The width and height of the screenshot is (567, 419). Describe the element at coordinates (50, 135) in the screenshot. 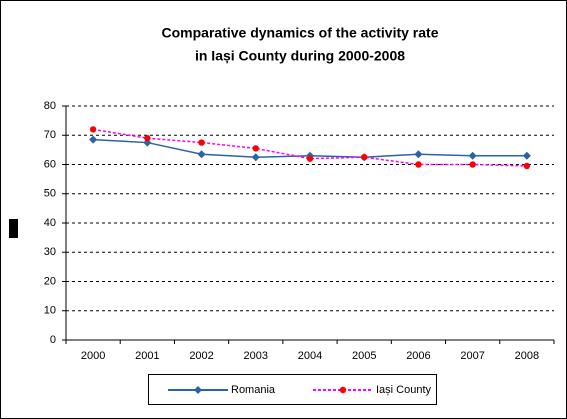

I see `y-tick-label: 70` at that location.